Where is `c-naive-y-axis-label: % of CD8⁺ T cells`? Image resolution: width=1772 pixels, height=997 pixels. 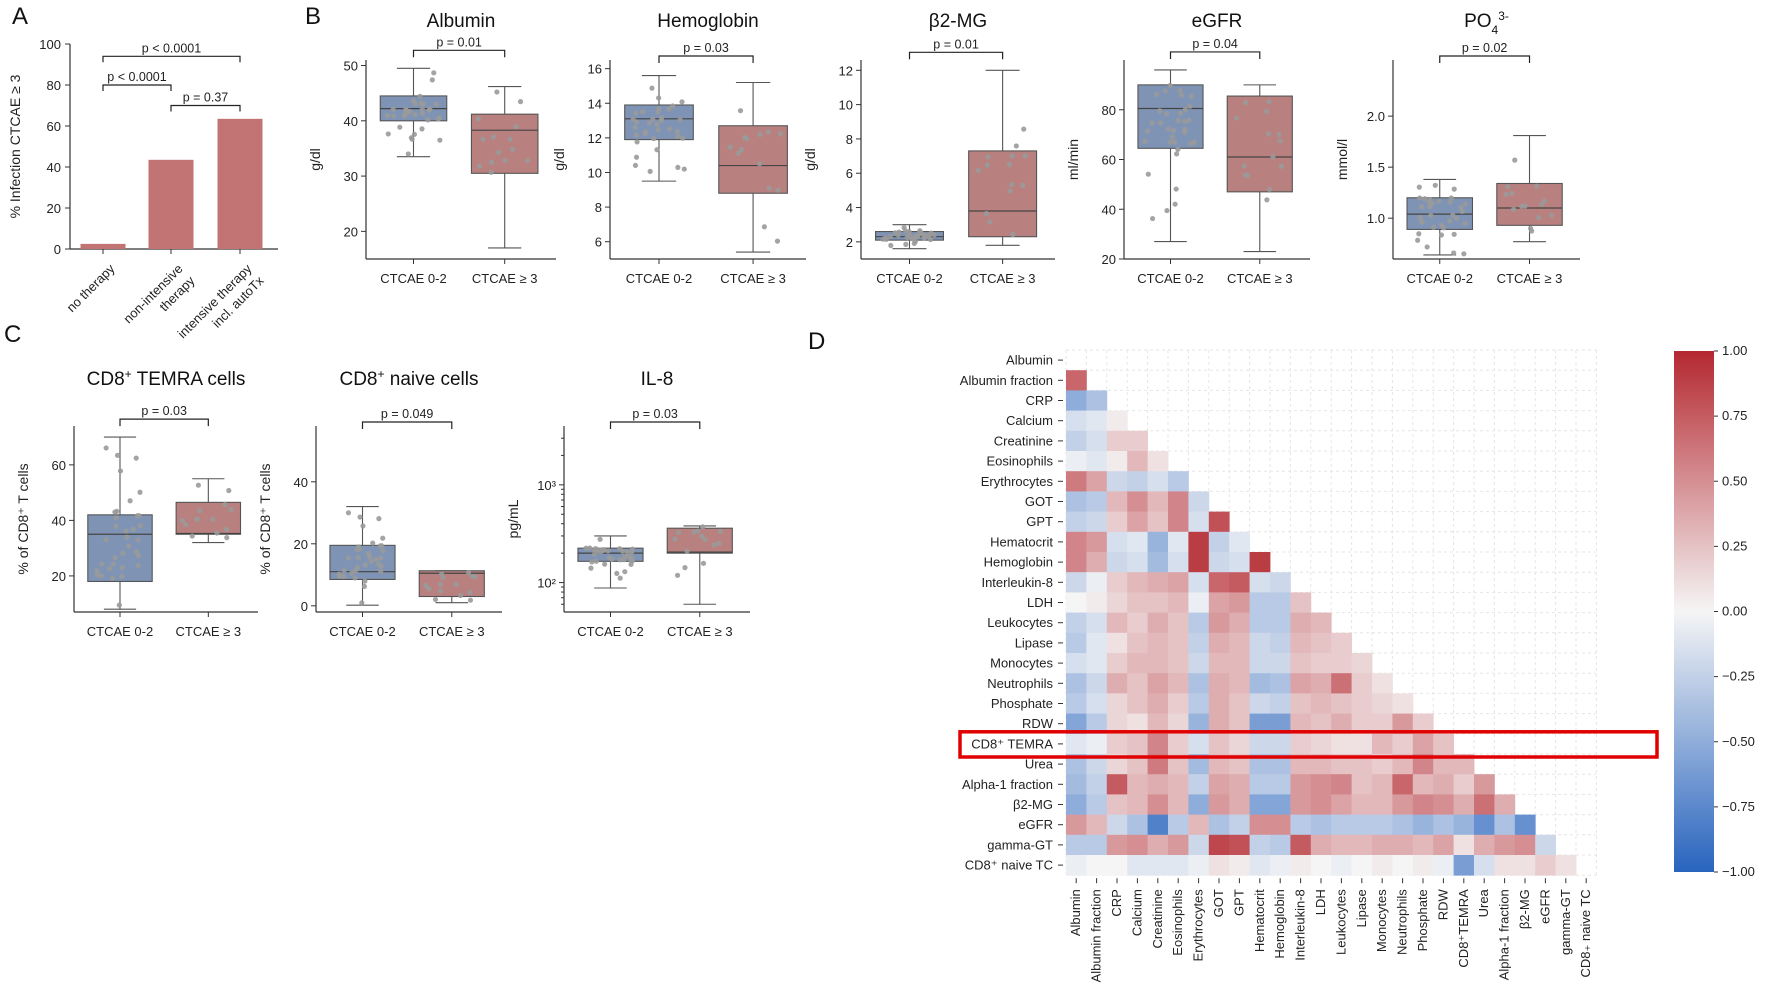
c-naive-y-axis-label: % of CD8⁺ T cells is located at coordinates (265, 518).